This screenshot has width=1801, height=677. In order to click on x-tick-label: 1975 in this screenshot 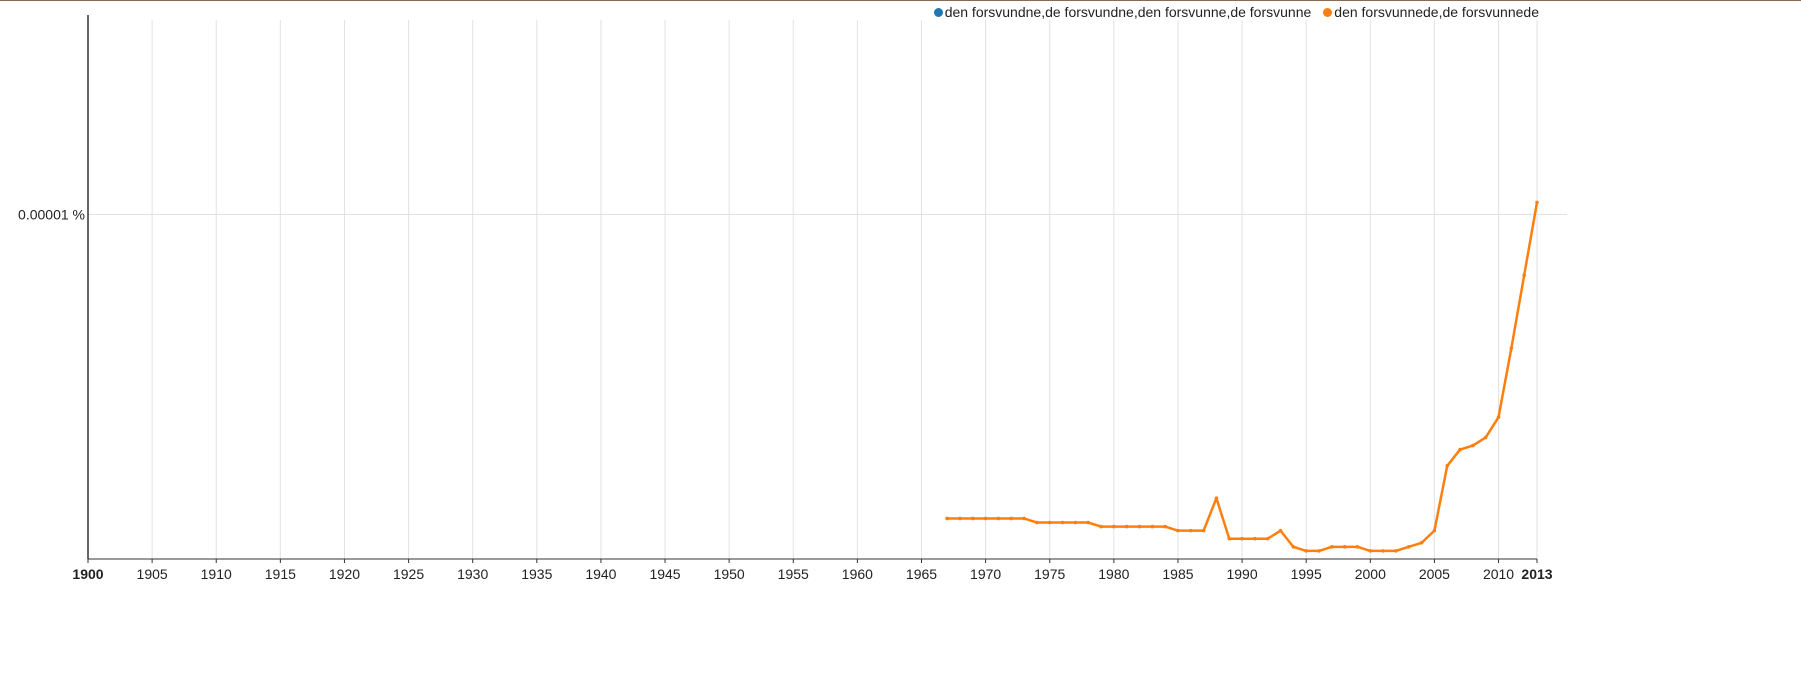, I will do `click(1049, 574)`.